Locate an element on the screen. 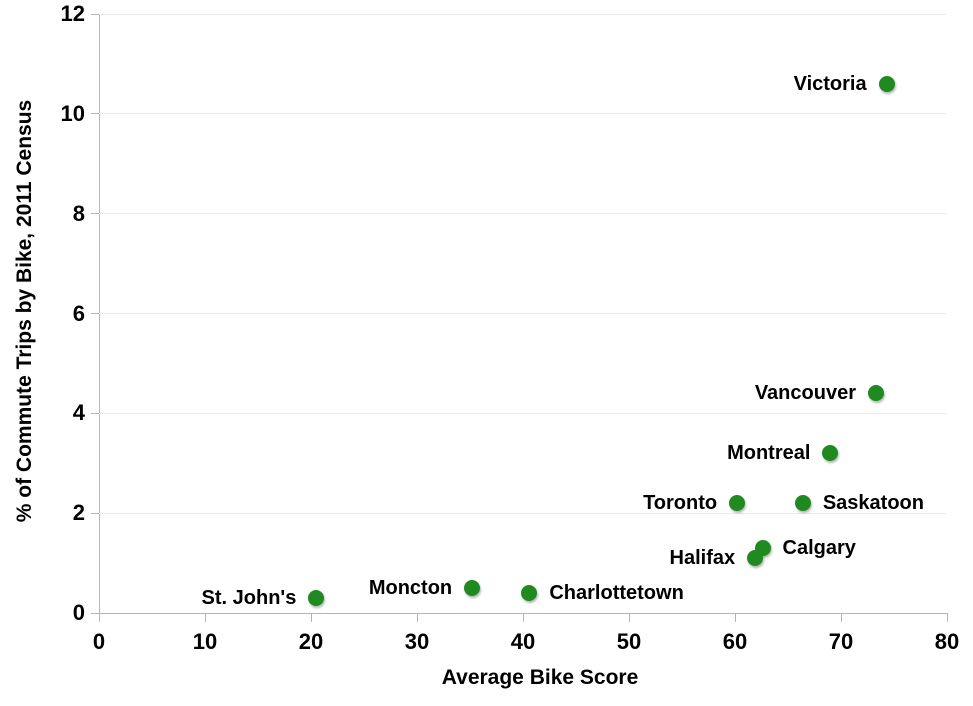 The width and height of the screenshot is (973, 706). data-point-label: Moncton is located at coordinates (410, 588).